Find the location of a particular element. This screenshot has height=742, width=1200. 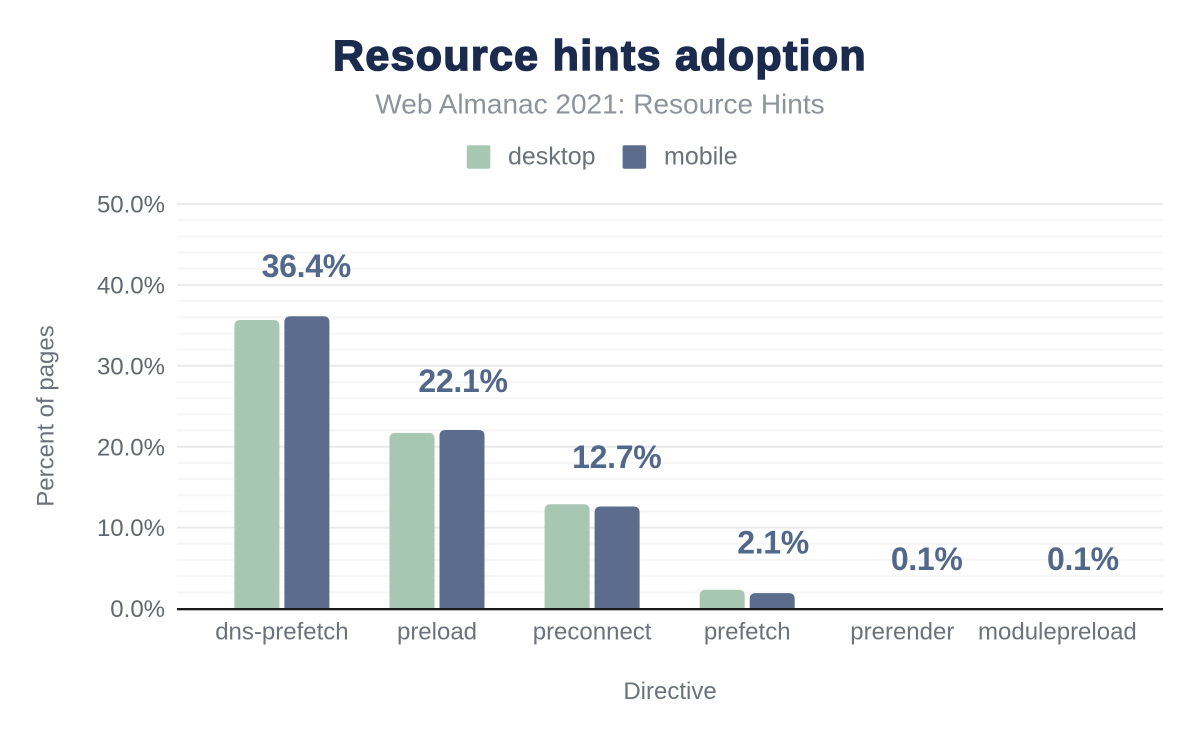

svg-text: preload is located at coordinates (437, 632).